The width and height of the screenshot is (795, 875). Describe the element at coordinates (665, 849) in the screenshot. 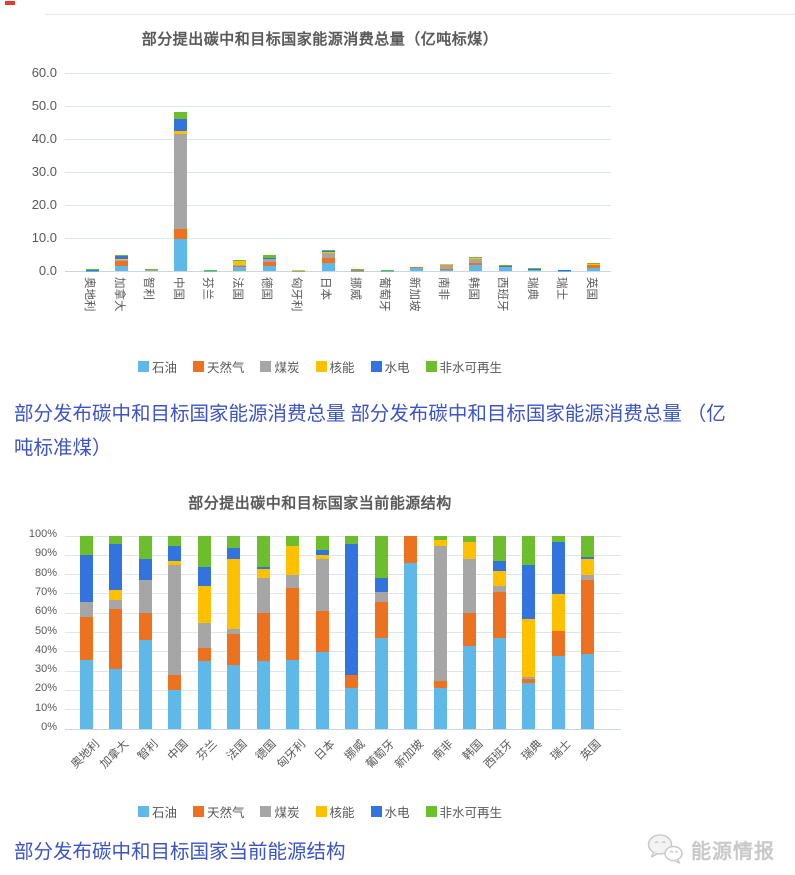

I see `wechat-logo-icon` at that location.